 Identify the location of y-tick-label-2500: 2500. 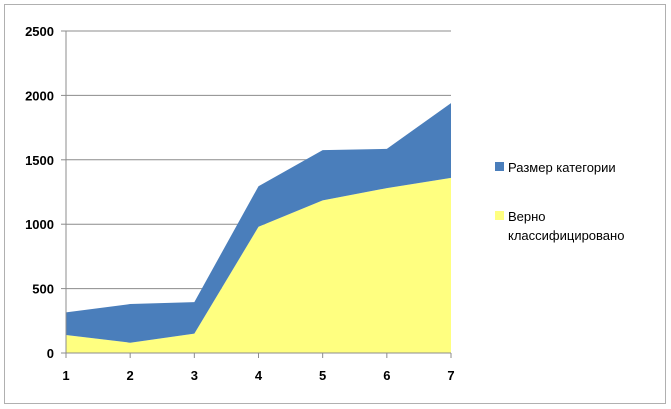
(39, 31).